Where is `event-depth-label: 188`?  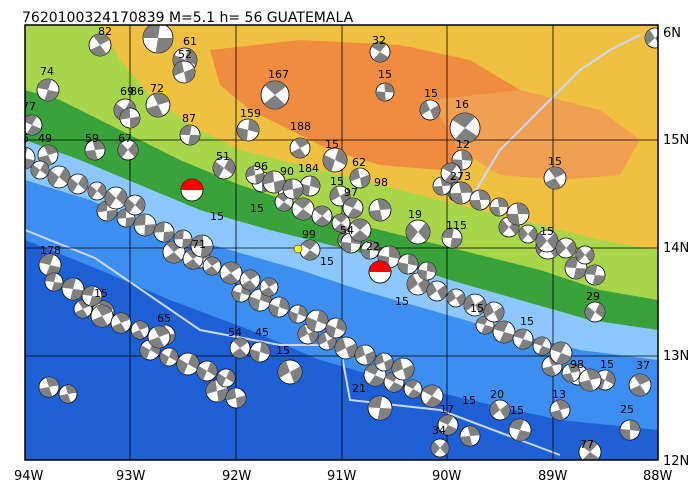
event-depth-label: 188 is located at coordinates (300, 126).